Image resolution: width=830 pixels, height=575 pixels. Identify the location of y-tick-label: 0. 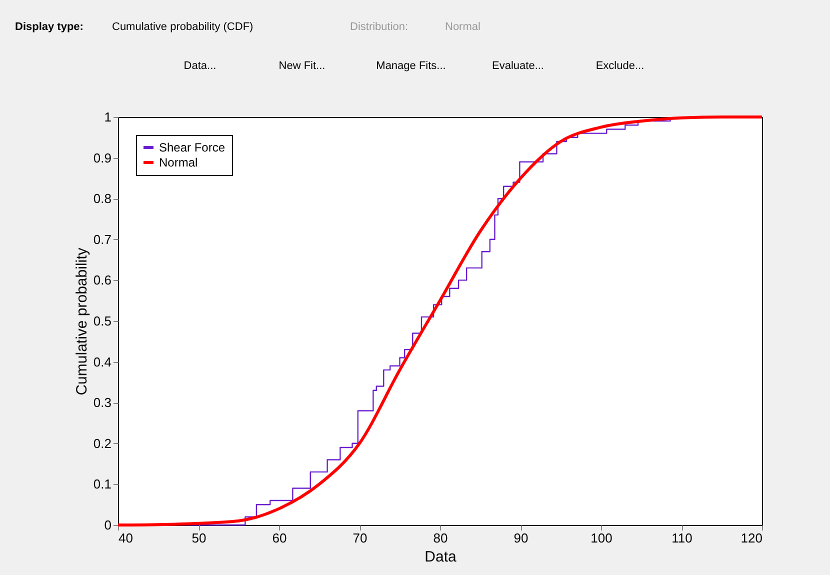
(108, 525).